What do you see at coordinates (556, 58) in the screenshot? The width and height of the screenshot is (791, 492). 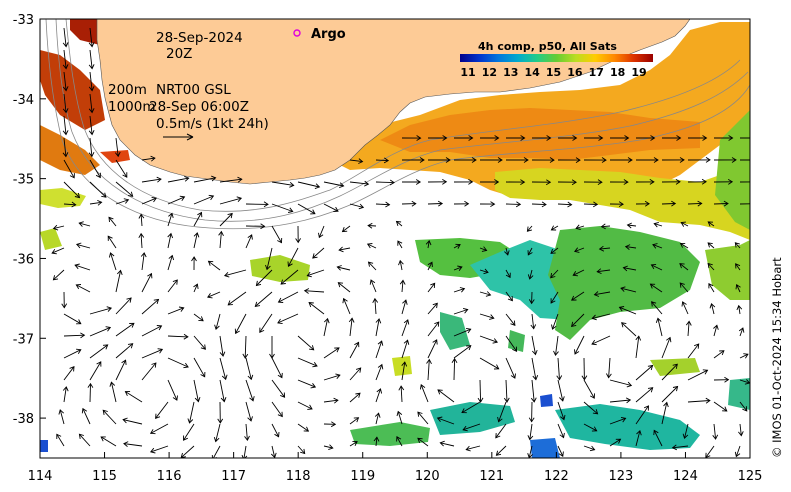 I see `colorbar` at bounding box center [556, 58].